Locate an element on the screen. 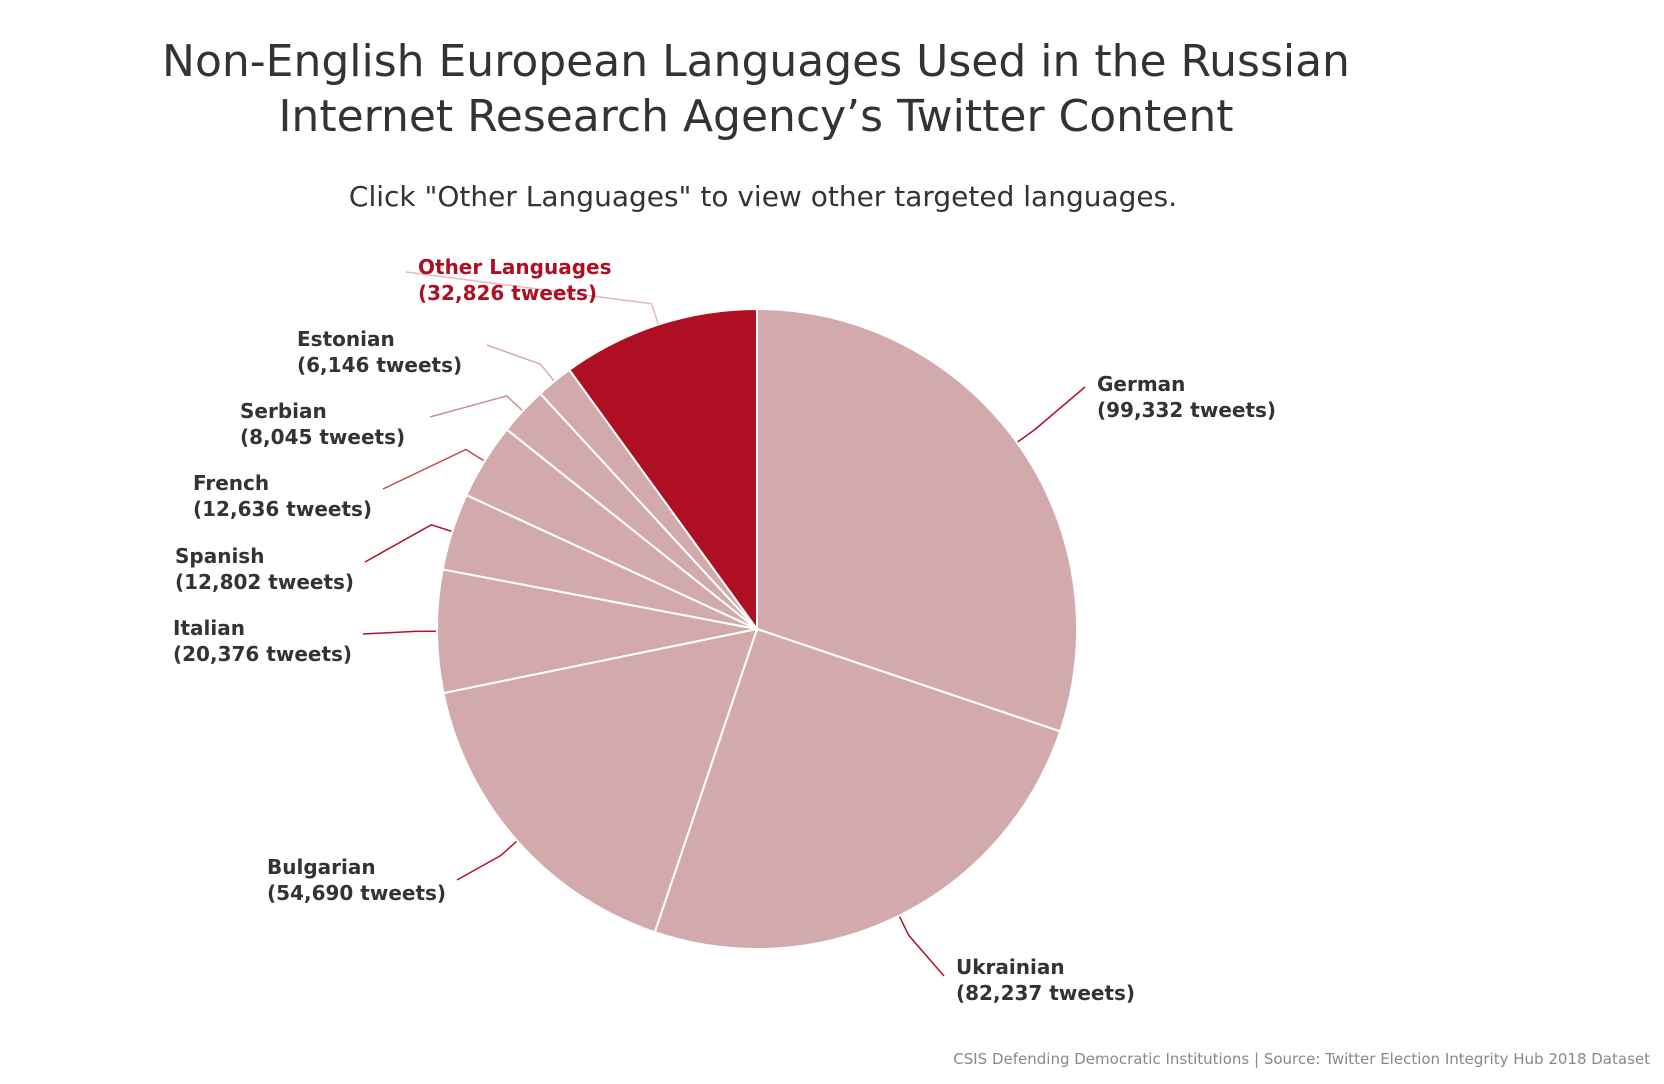 The width and height of the screenshot is (1664, 1084). data-label-value-french: (12,636 tweets) is located at coordinates (282, 509).